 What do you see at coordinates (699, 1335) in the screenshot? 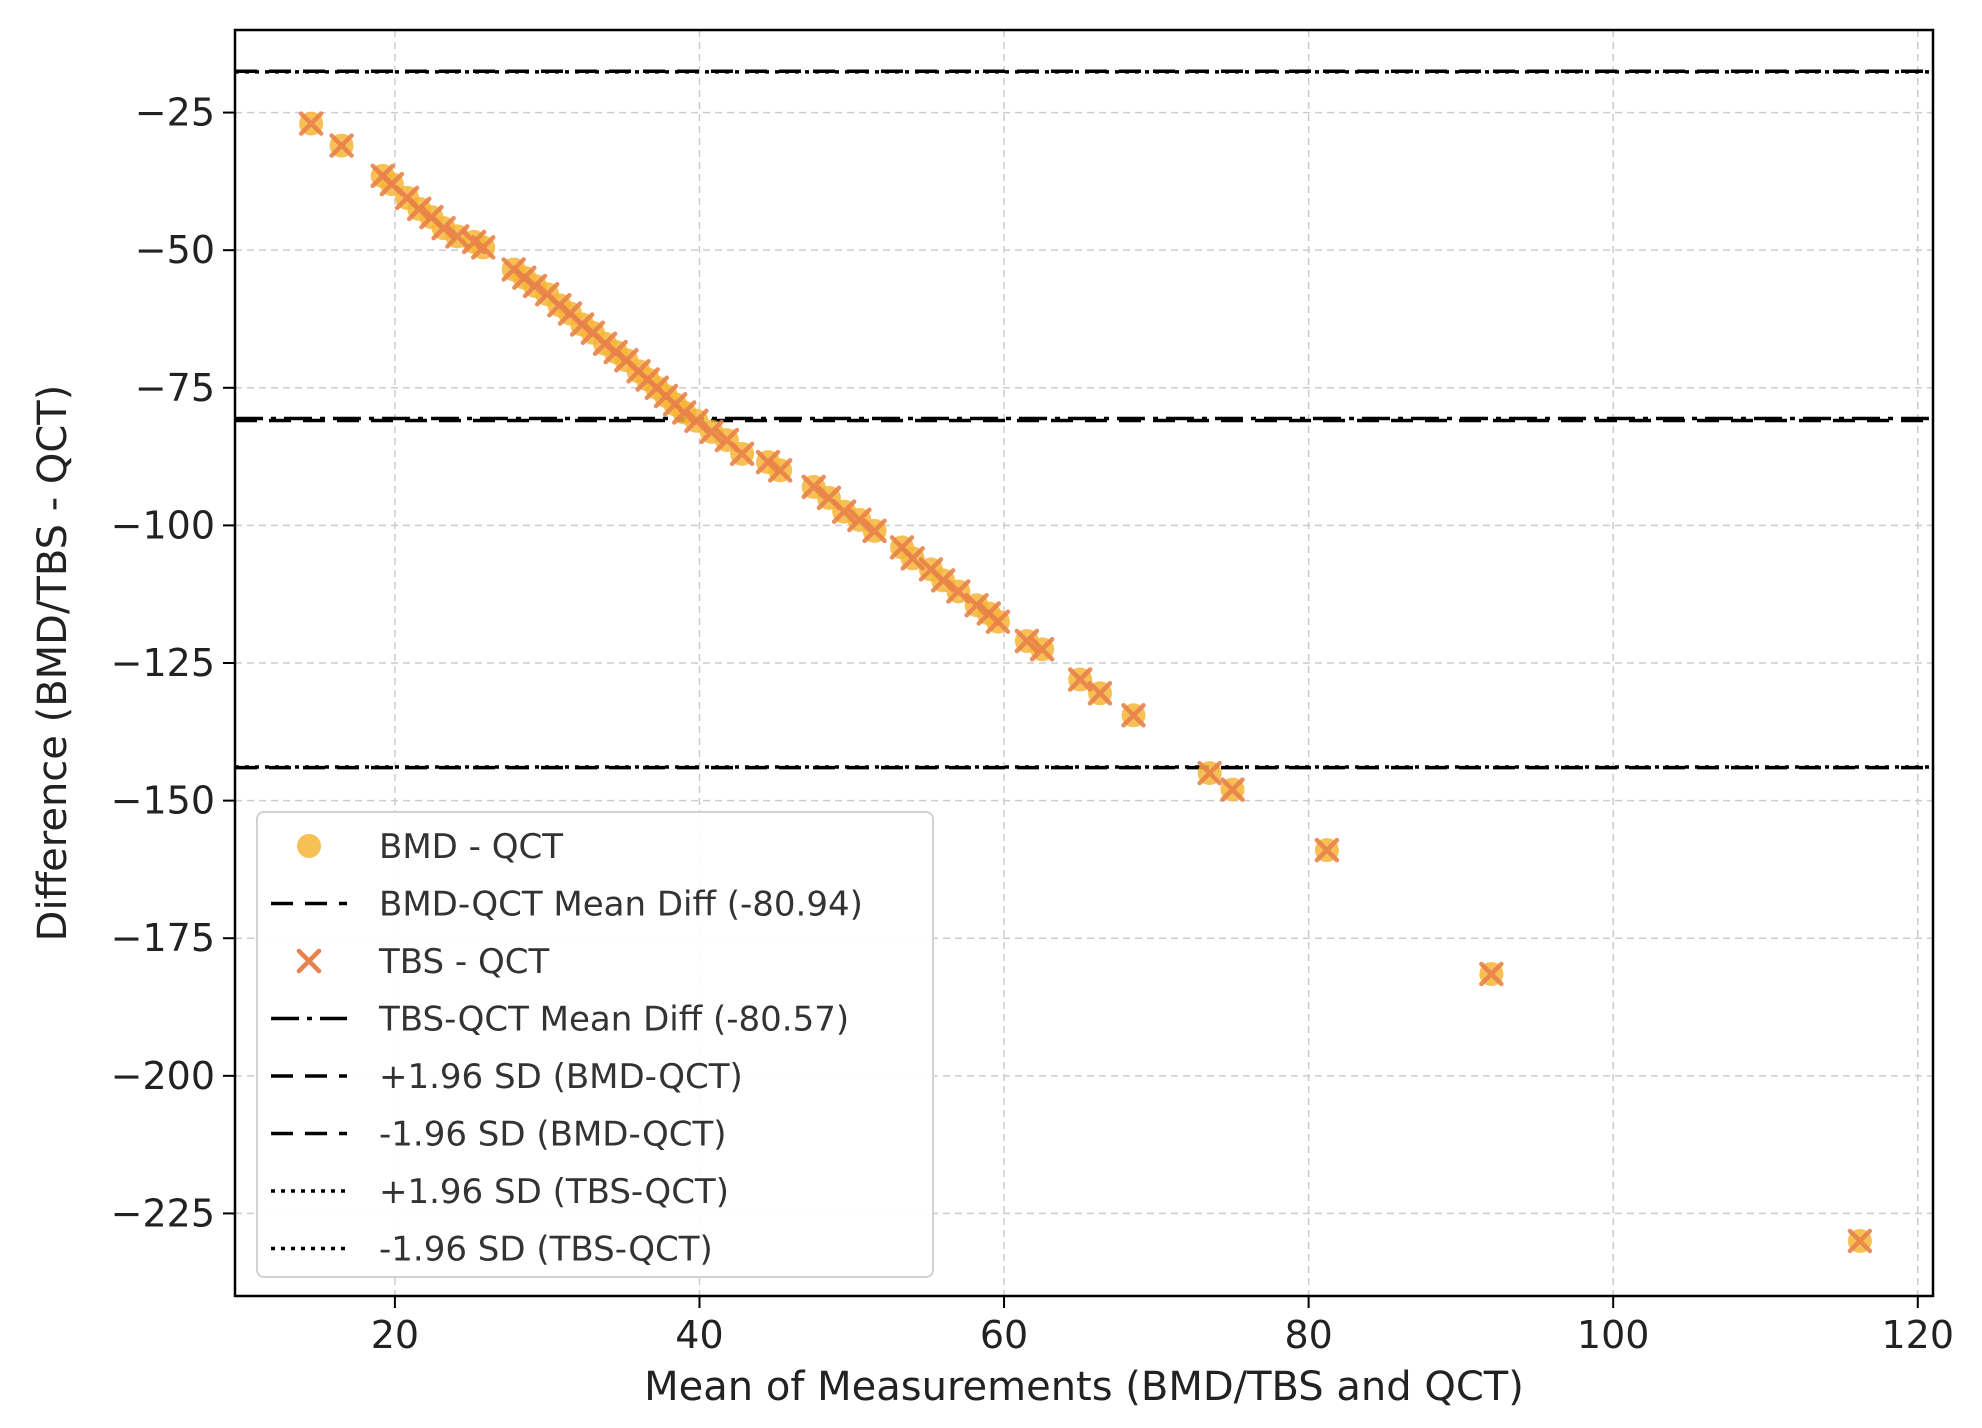
I see `x-tick-label: 40` at bounding box center [699, 1335].